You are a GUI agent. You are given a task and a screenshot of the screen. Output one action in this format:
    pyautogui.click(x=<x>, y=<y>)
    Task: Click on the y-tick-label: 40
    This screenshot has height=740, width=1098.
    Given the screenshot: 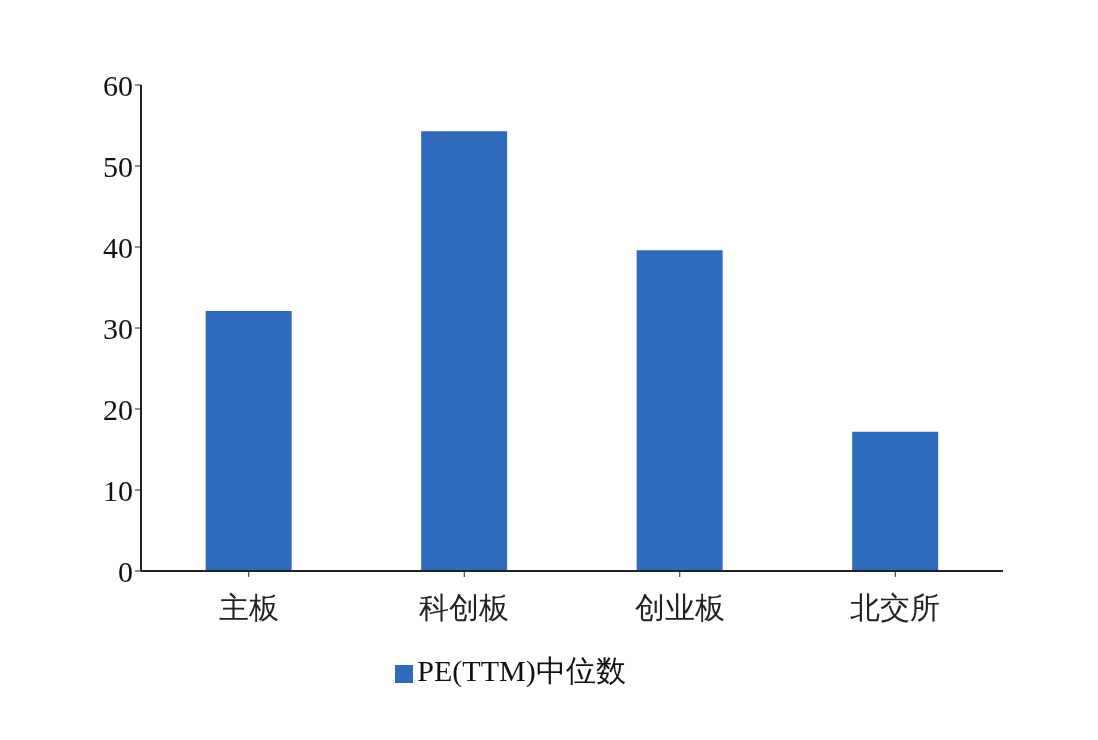 What is the action you would take?
    pyautogui.click(x=118, y=247)
    